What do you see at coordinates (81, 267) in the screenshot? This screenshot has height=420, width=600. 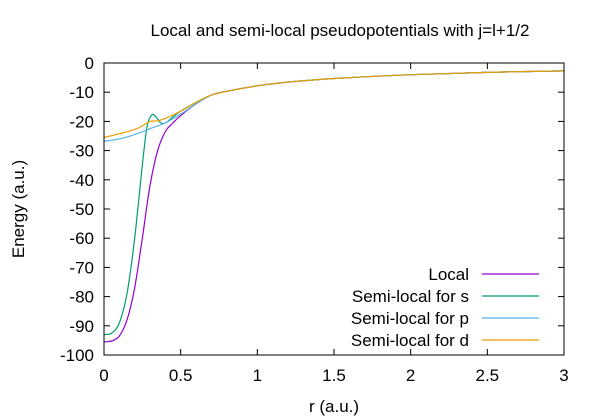 I see `y-tick-label: -70` at bounding box center [81, 267].